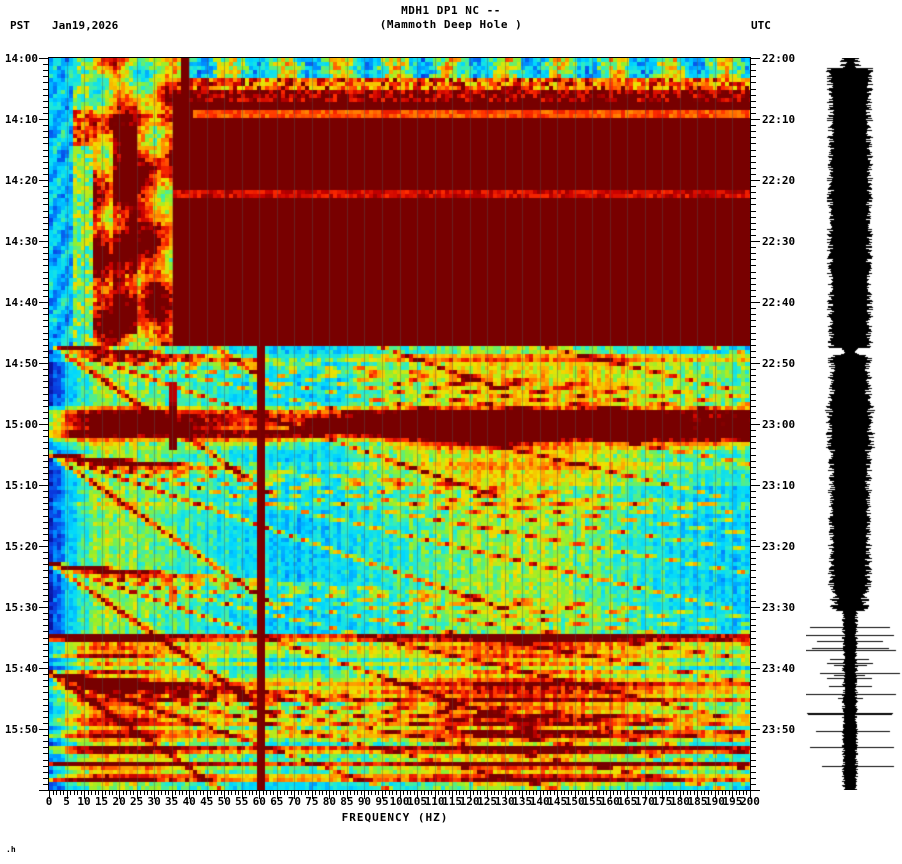 The image size is (902, 864). What do you see at coordinates (697, 801) in the screenshot?
I see `frequency-tick-label: 185` at bounding box center [697, 801].